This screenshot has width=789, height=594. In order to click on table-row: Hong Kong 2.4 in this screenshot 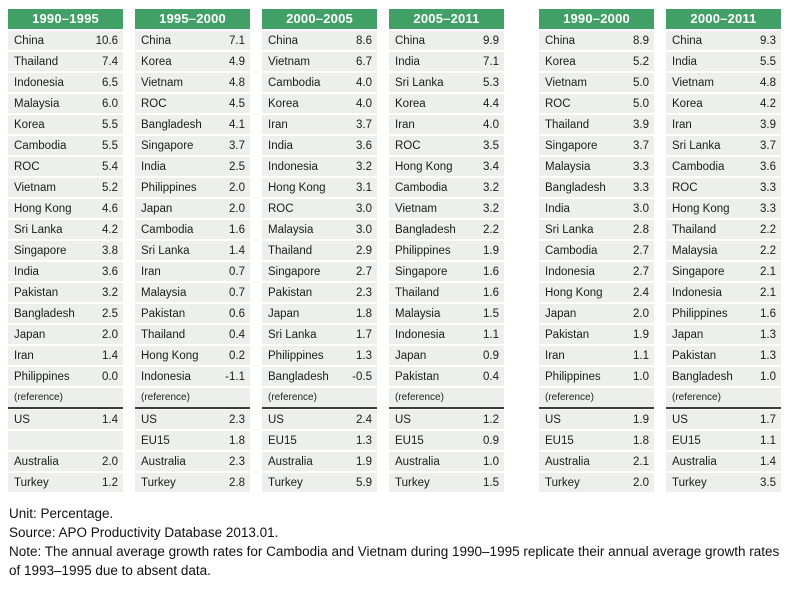, I will do `click(596, 292)`.